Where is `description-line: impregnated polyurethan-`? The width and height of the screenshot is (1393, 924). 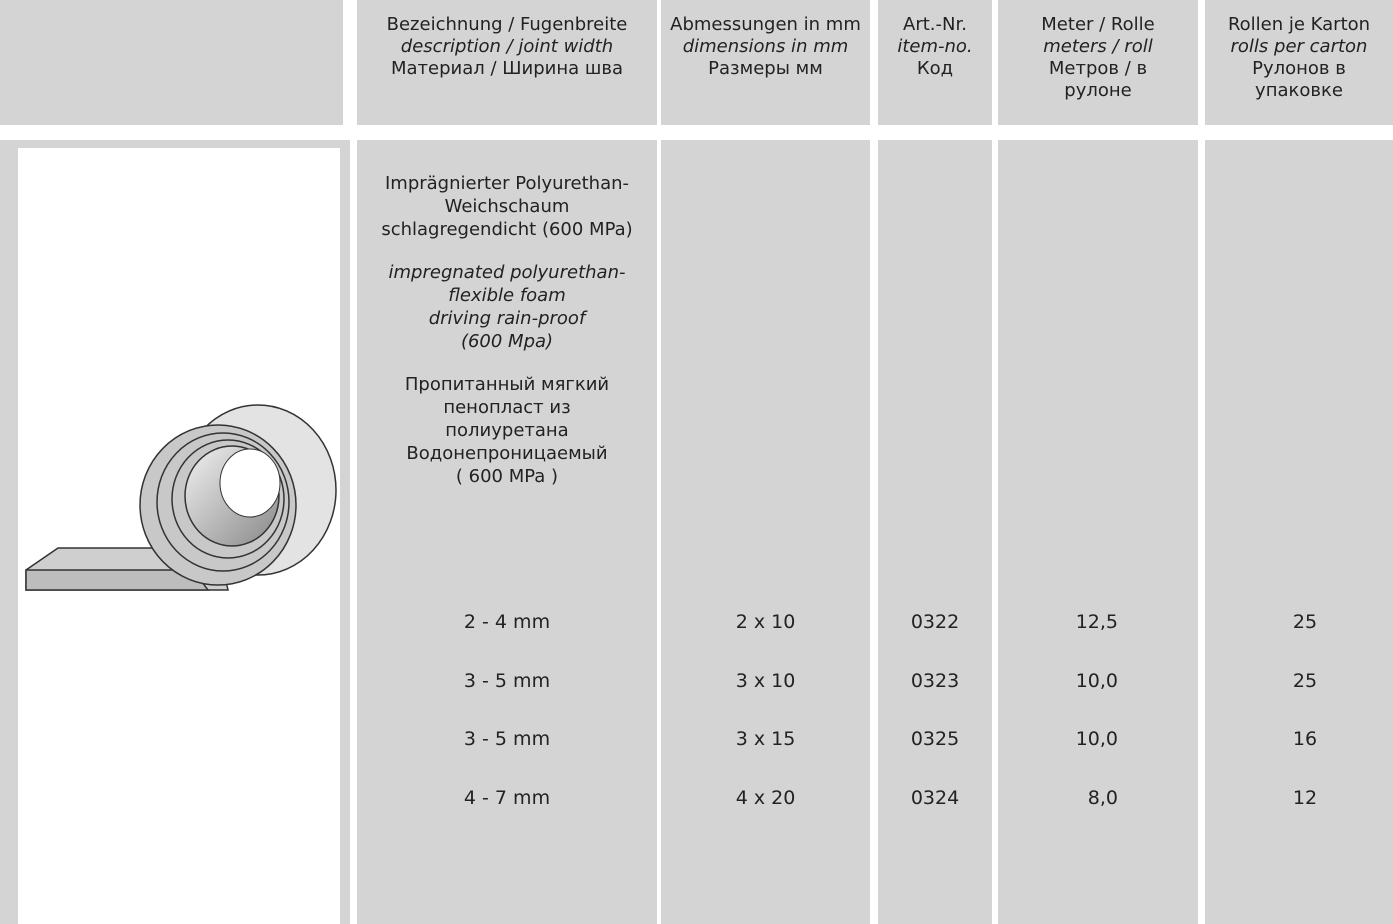 description-line: impregnated polyurethan- is located at coordinates (507, 272).